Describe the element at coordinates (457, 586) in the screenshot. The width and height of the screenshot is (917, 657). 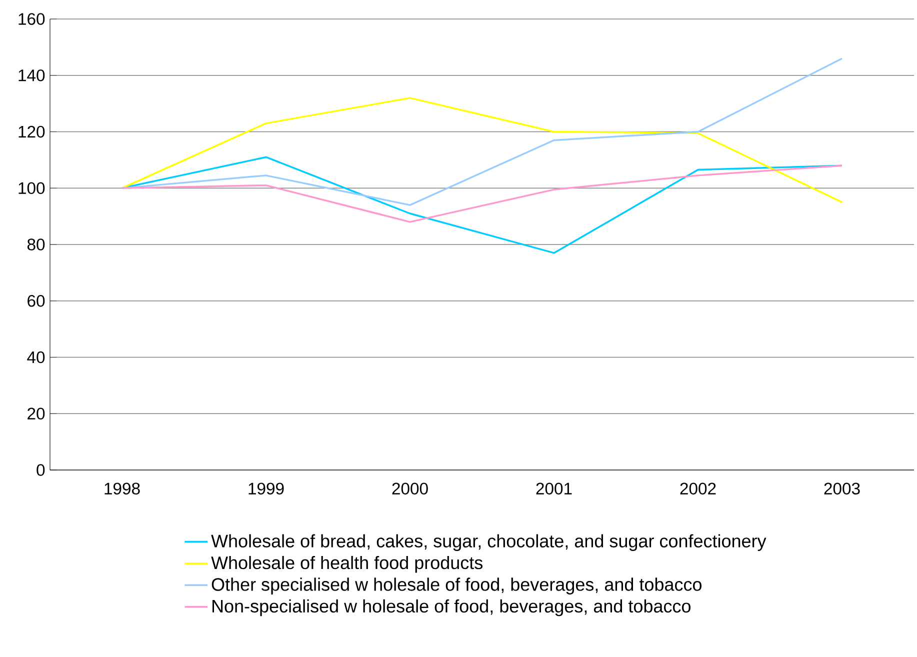
I see `legend-label: Other specialised w holesale of food, beverages, and tobacco` at that location.